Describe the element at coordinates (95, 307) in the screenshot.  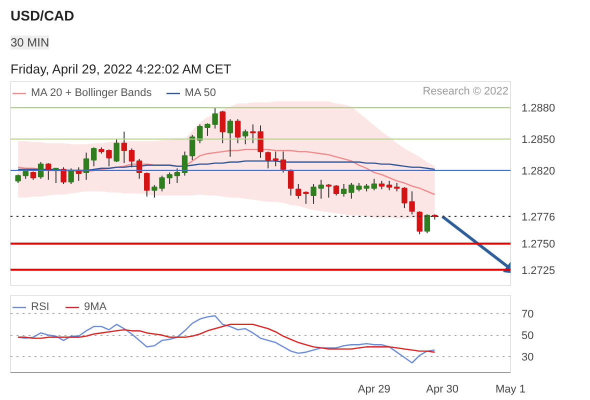
I see `legend-label: 9MA` at that location.